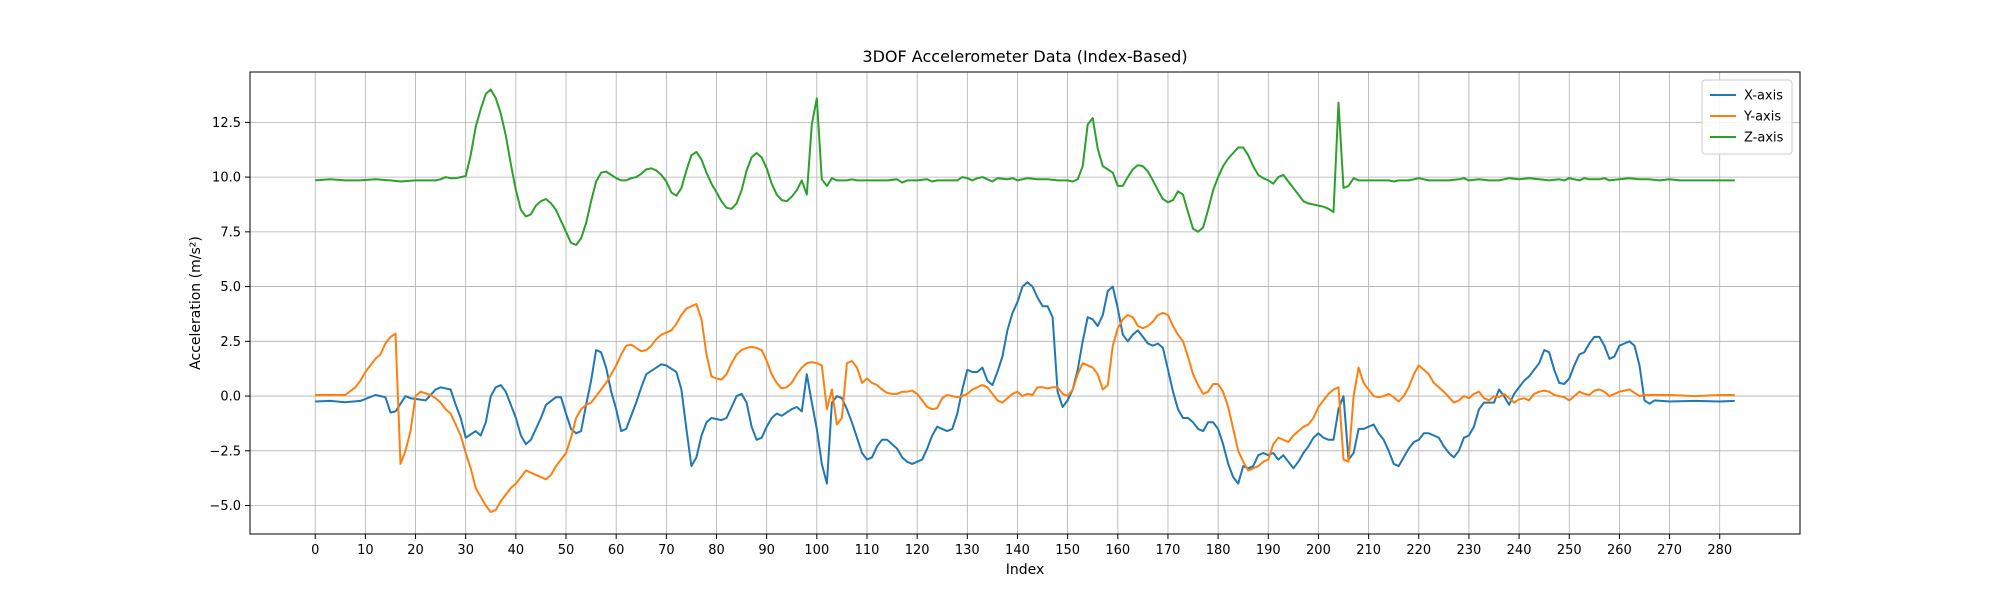 The width and height of the screenshot is (2000, 600). What do you see at coordinates (1762, 117) in the screenshot?
I see `legend-label: Y-axis` at bounding box center [1762, 117].